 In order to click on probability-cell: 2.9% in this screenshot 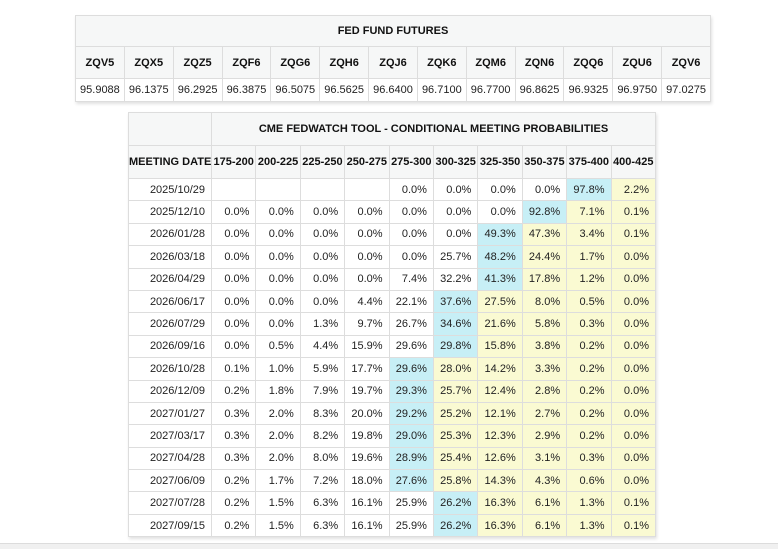, I will do `click(544, 436)`.